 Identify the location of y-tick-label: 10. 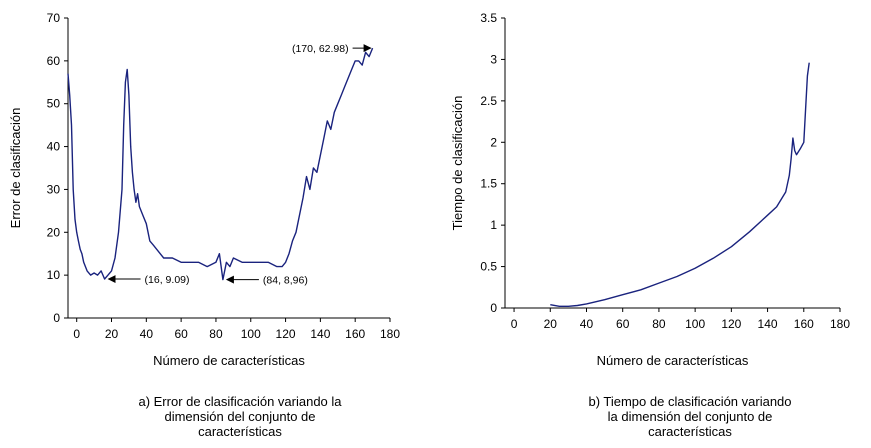
(54, 275).